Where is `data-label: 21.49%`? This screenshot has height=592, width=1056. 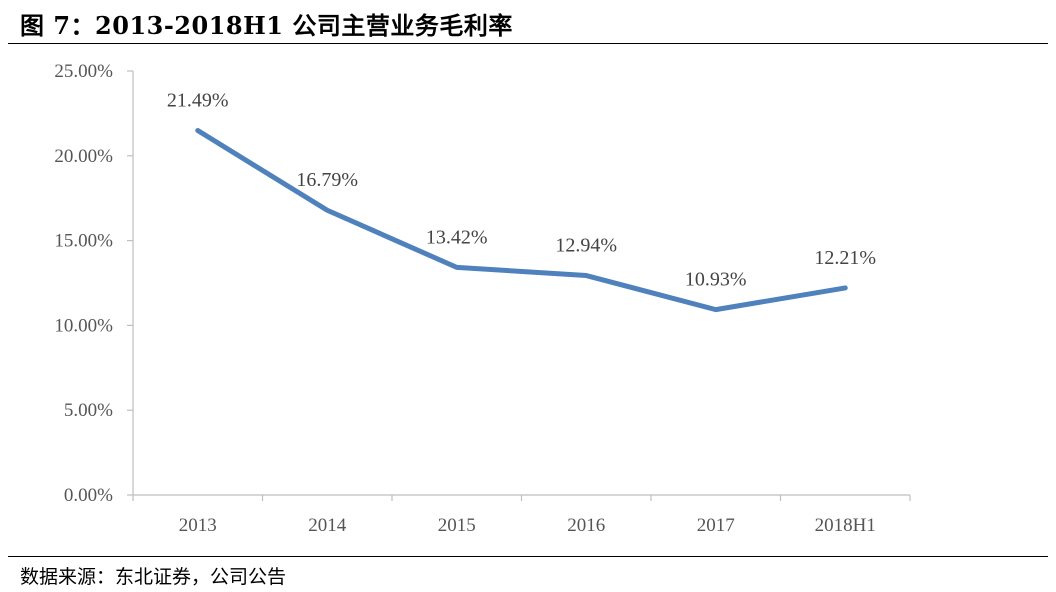 data-label: 21.49% is located at coordinates (198, 101).